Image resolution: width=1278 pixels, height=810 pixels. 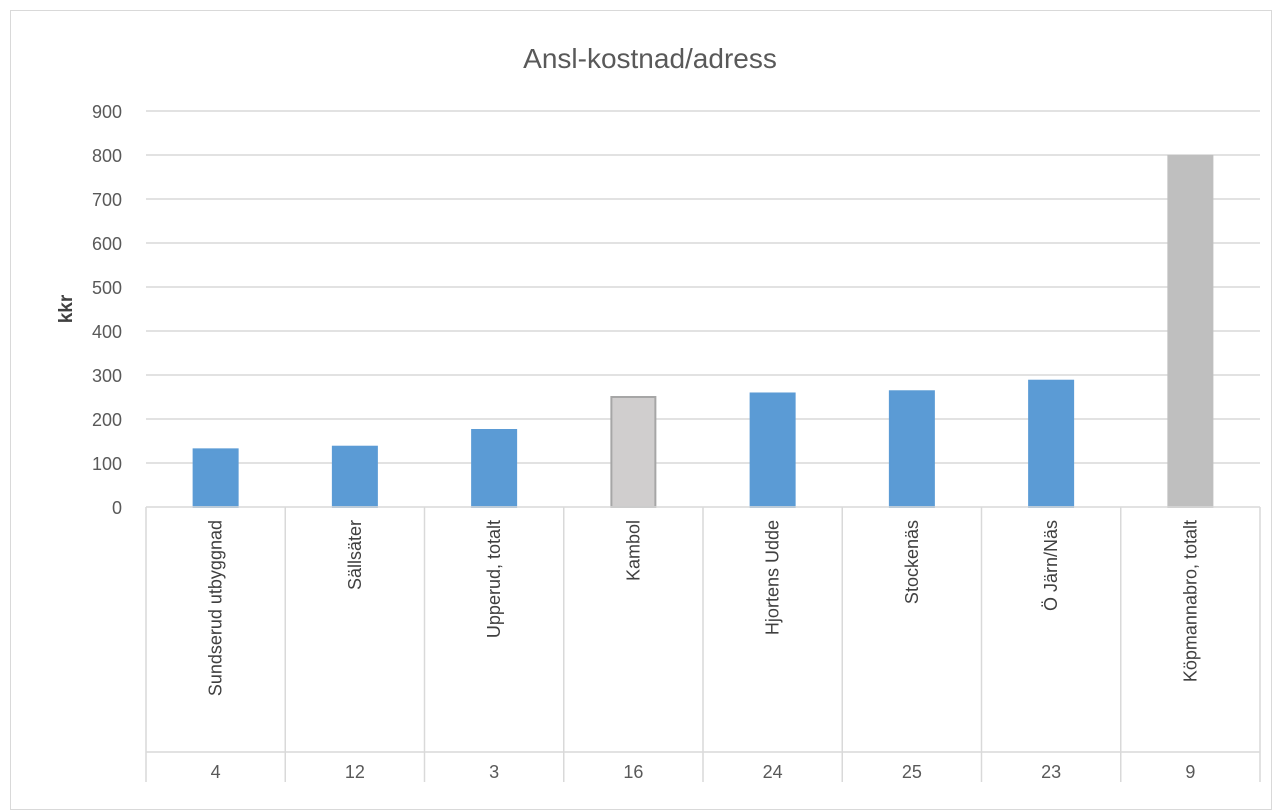 I want to click on chart-title: Ansl-kostnad/adress, so click(x=650, y=58).